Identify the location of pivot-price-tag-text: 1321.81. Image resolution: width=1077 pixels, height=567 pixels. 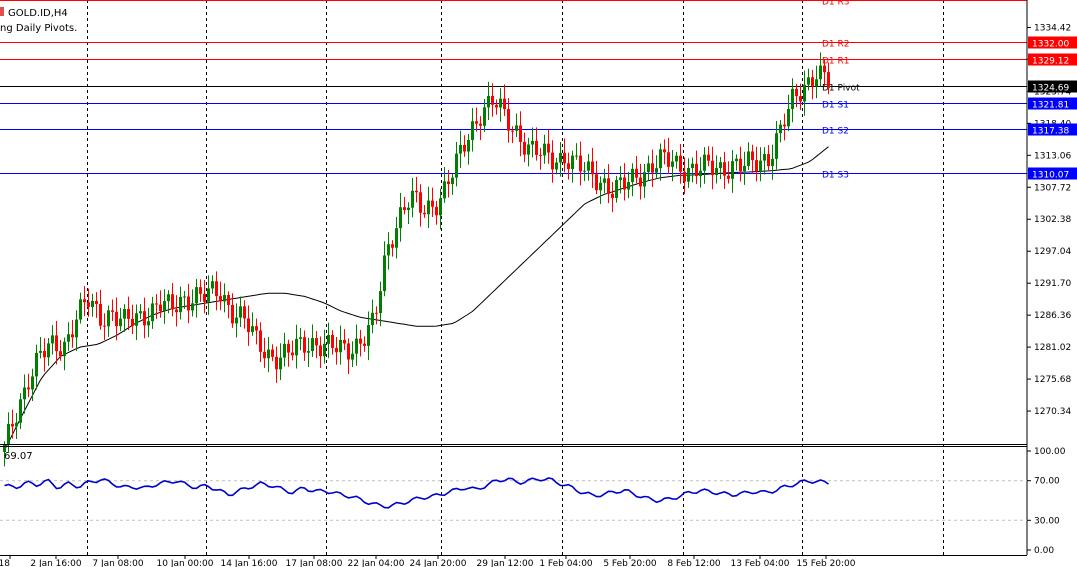
(1050, 106).